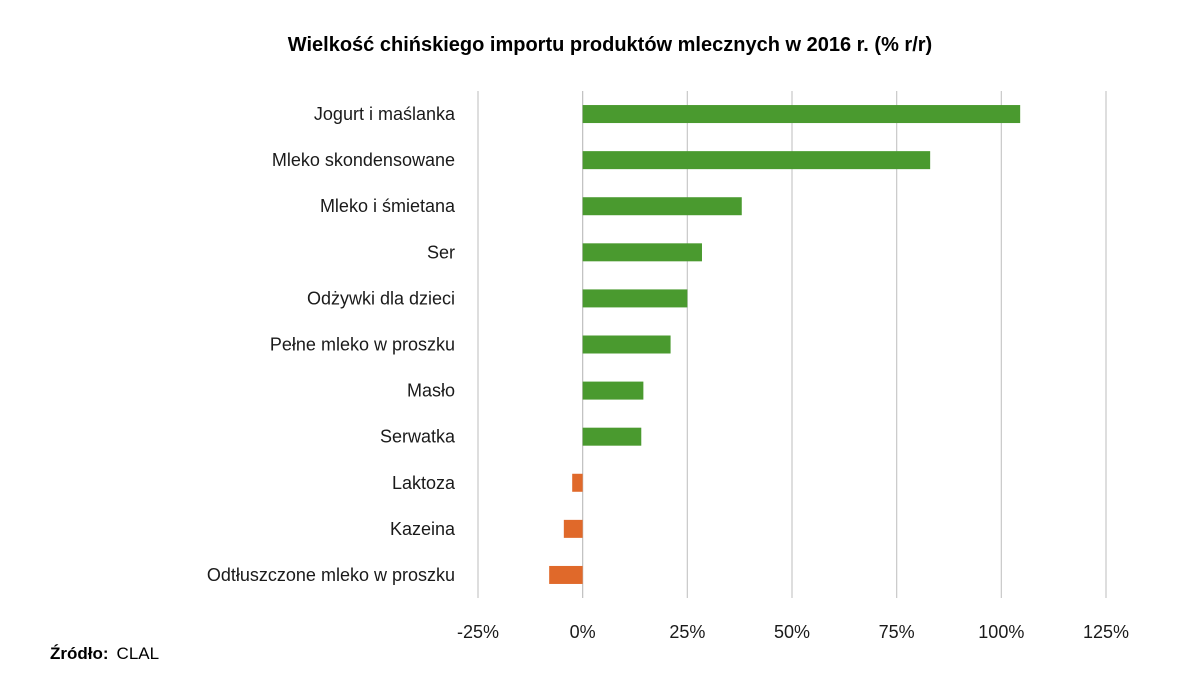  Describe the element at coordinates (363, 160) in the screenshot. I see `category-label: Mleko skondensowane` at that location.